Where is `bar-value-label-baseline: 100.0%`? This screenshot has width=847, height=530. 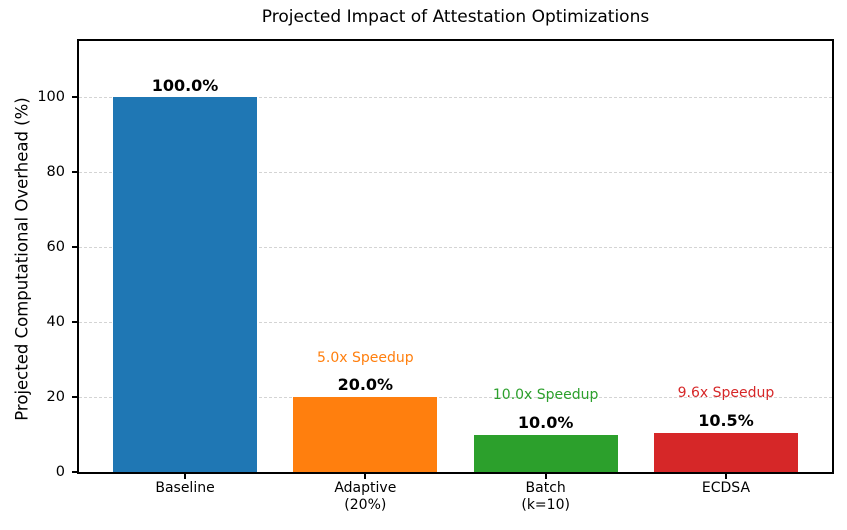 bar-value-label-baseline: 100.0% is located at coordinates (185, 85).